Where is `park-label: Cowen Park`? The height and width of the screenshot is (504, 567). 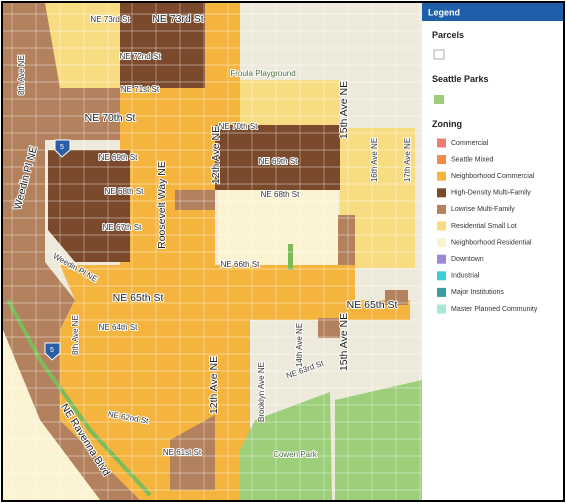
park-label: Cowen Park is located at coordinates (295, 454).